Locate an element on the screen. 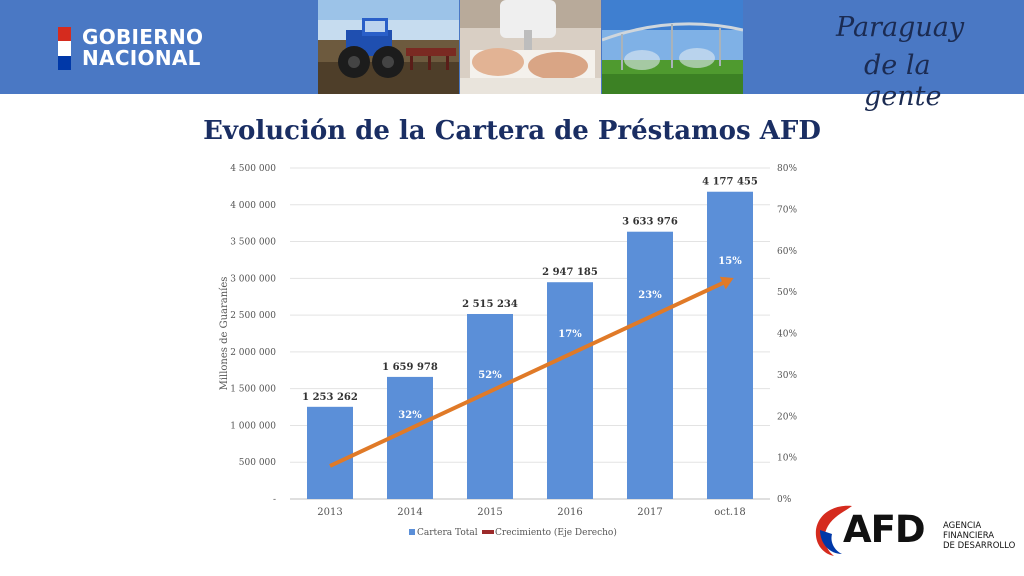 The width and height of the screenshot is (1024, 576). legend-swatch-cartera is located at coordinates (412, 532).